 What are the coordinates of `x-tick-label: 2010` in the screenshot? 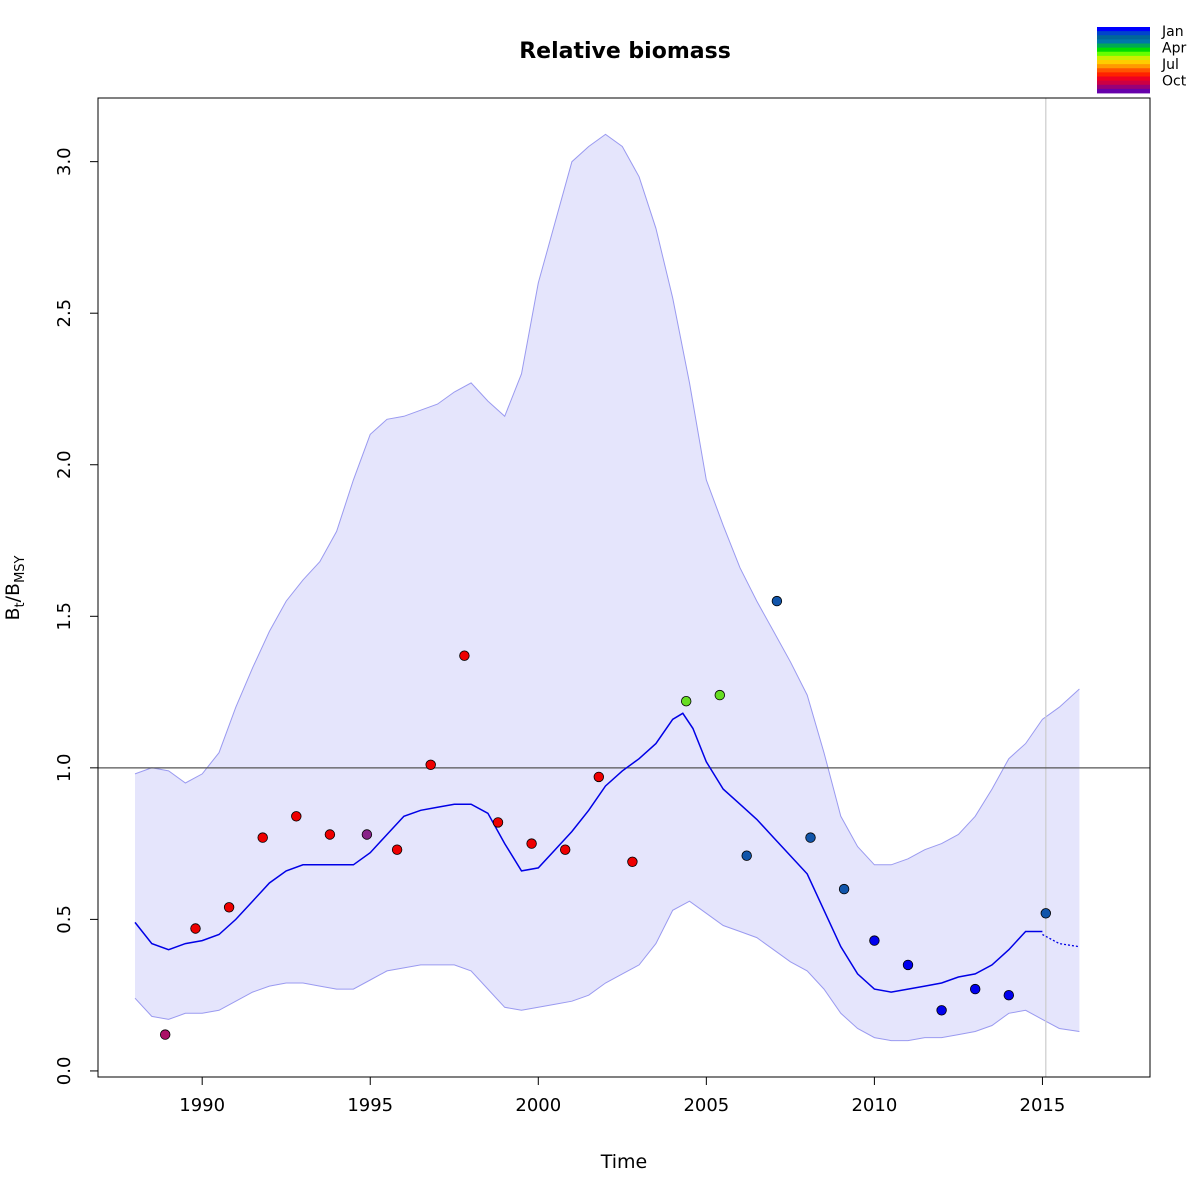 It's located at (874, 1105).